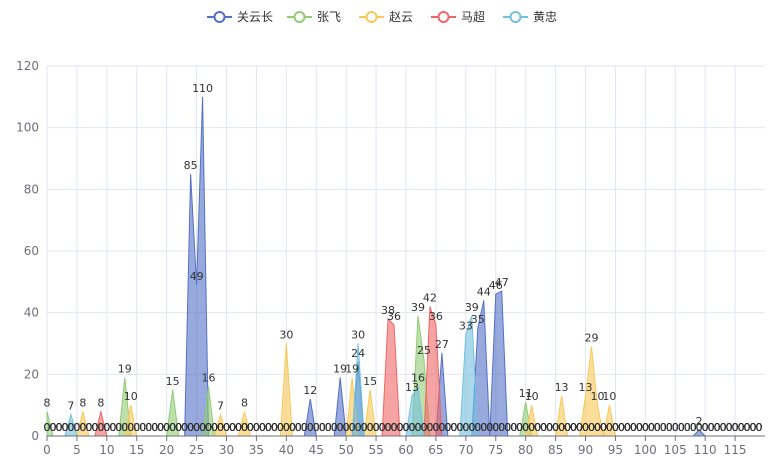 This screenshot has width=772, height=474. I want to click on y-tick-label: 80, so click(31, 189).